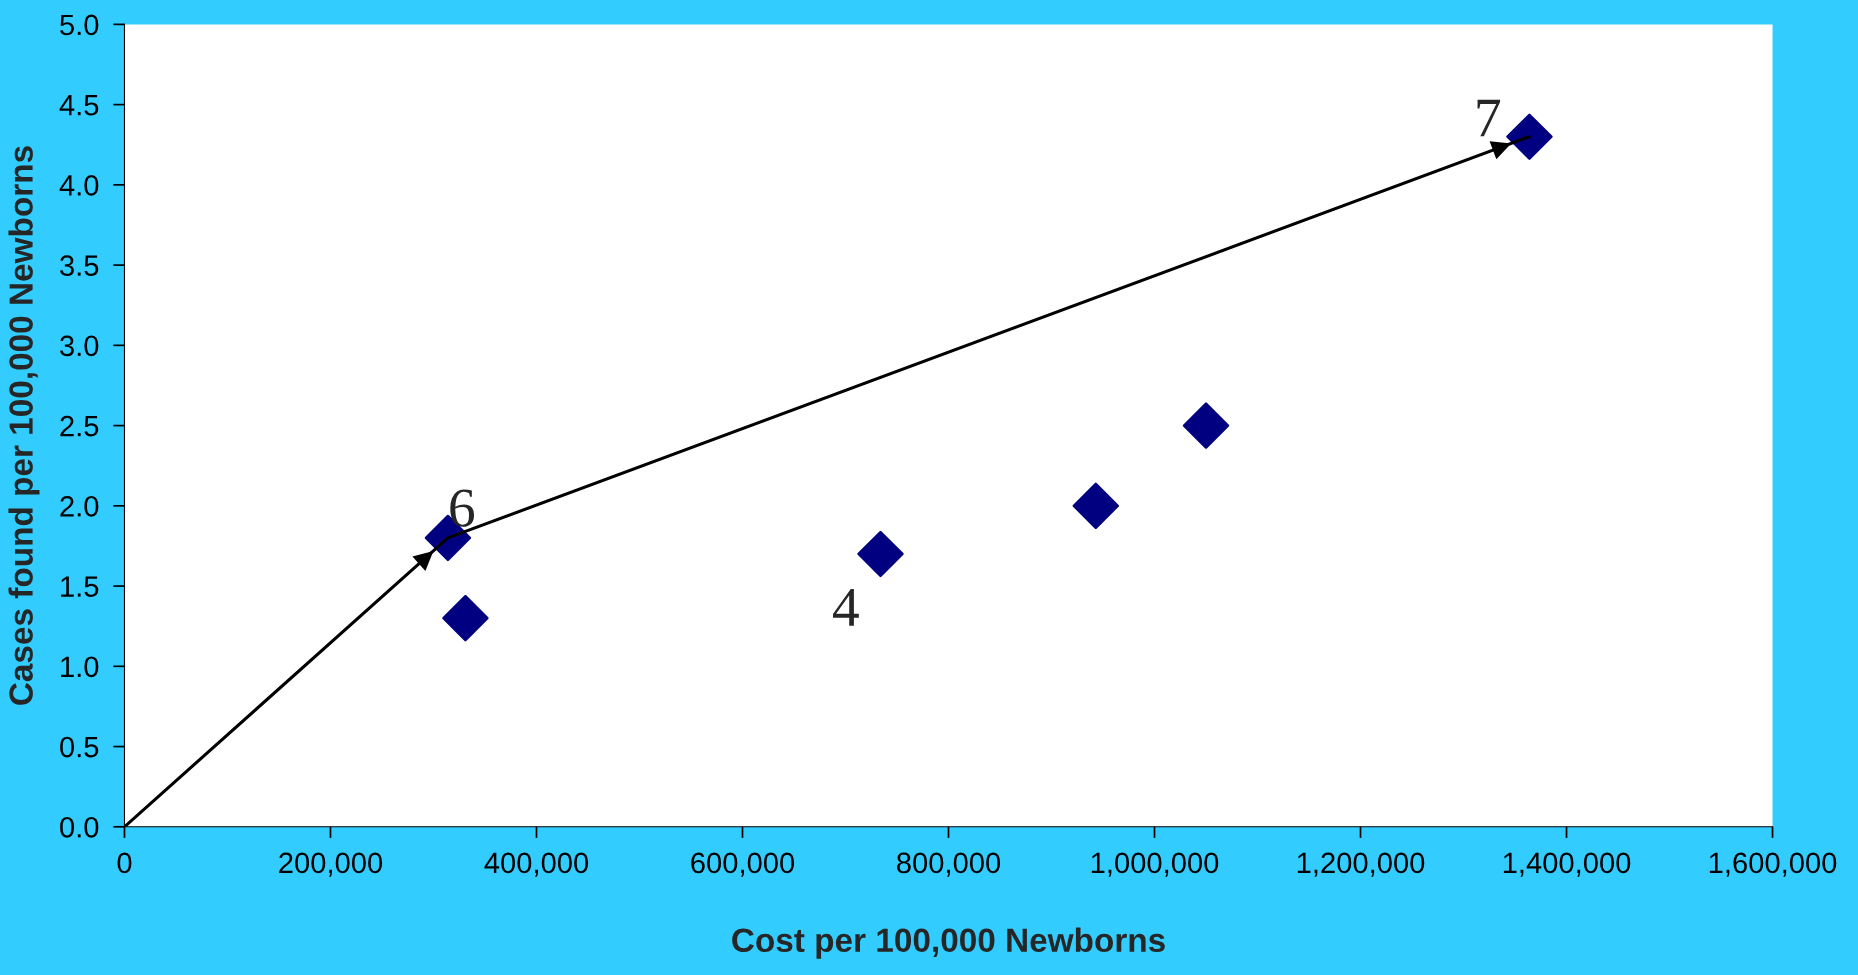 This screenshot has width=1858, height=975. What do you see at coordinates (743, 864) in the screenshot?
I see `x-tick-label: 600,000` at bounding box center [743, 864].